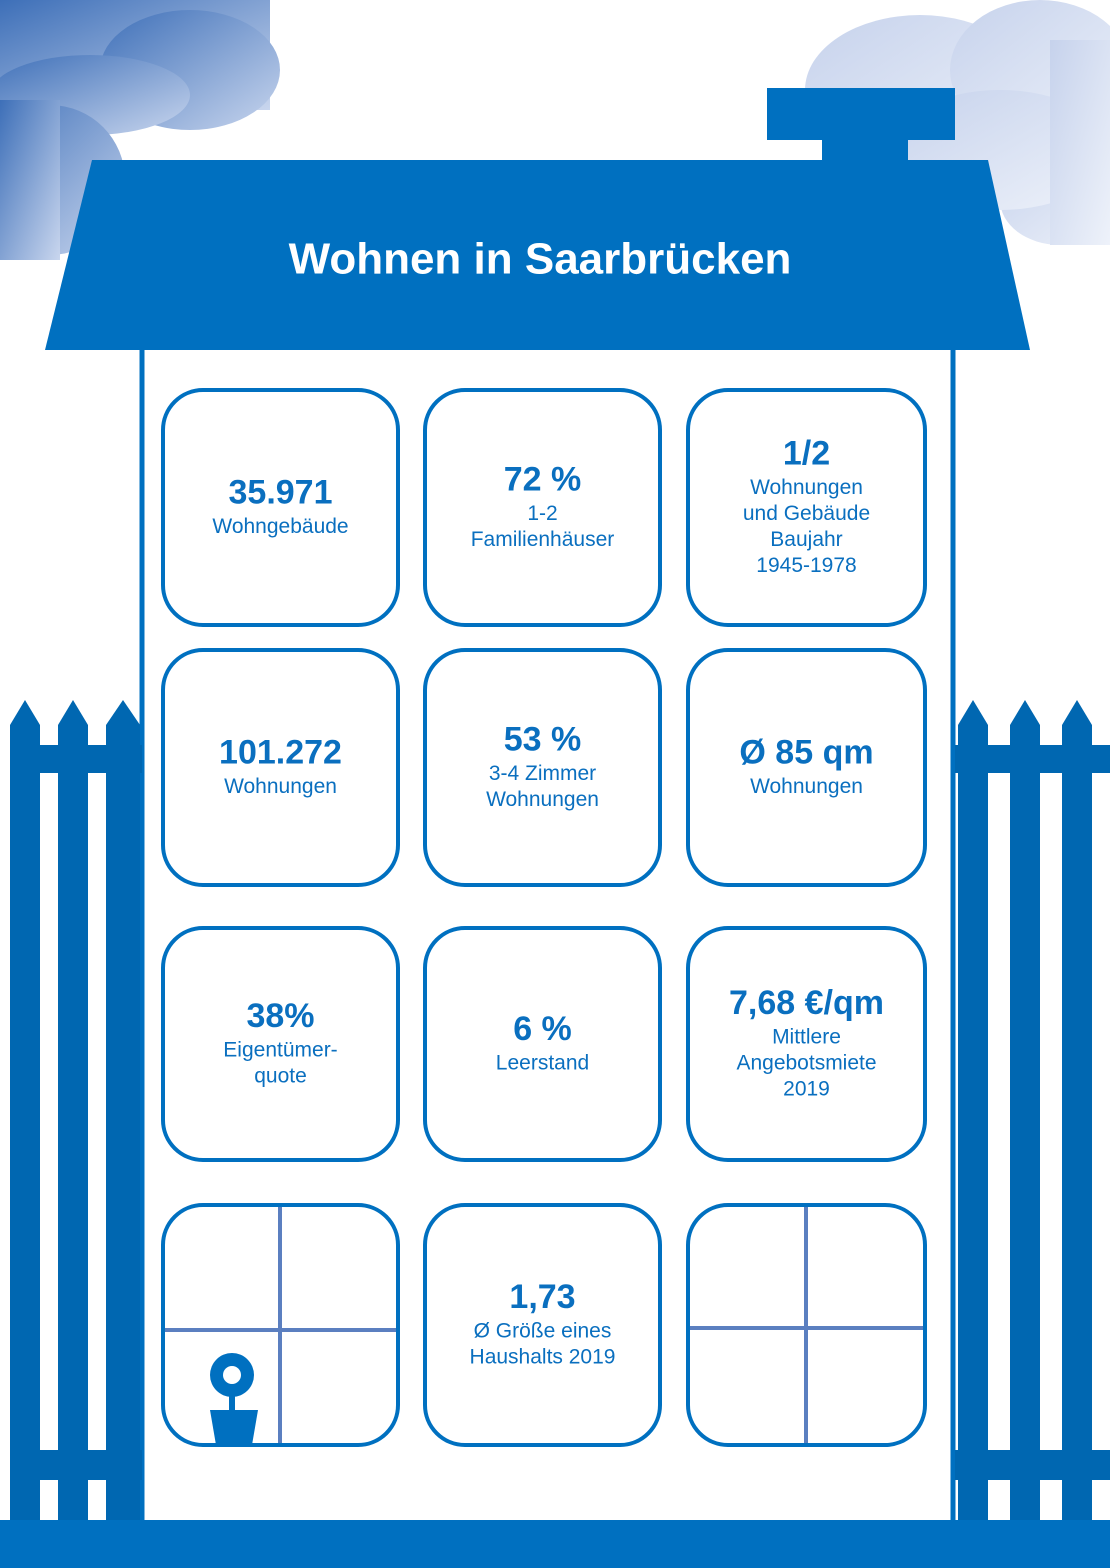  What do you see at coordinates (280, 1050) in the screenshot?
I see `tile-label: Eigentümer-` at bounding box center [280, 1050].